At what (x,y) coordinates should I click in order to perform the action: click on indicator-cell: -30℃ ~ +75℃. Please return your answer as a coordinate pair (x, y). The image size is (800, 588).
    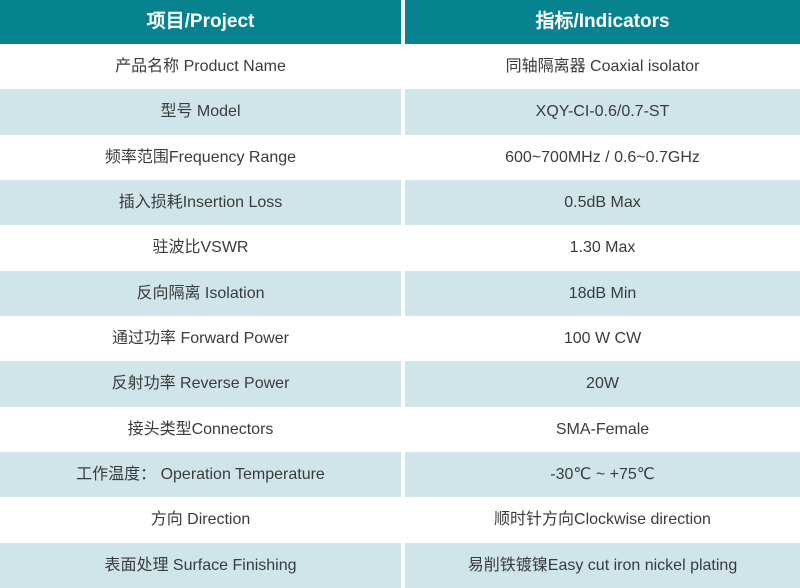
    Looking at the image, I should click on (602, 475).